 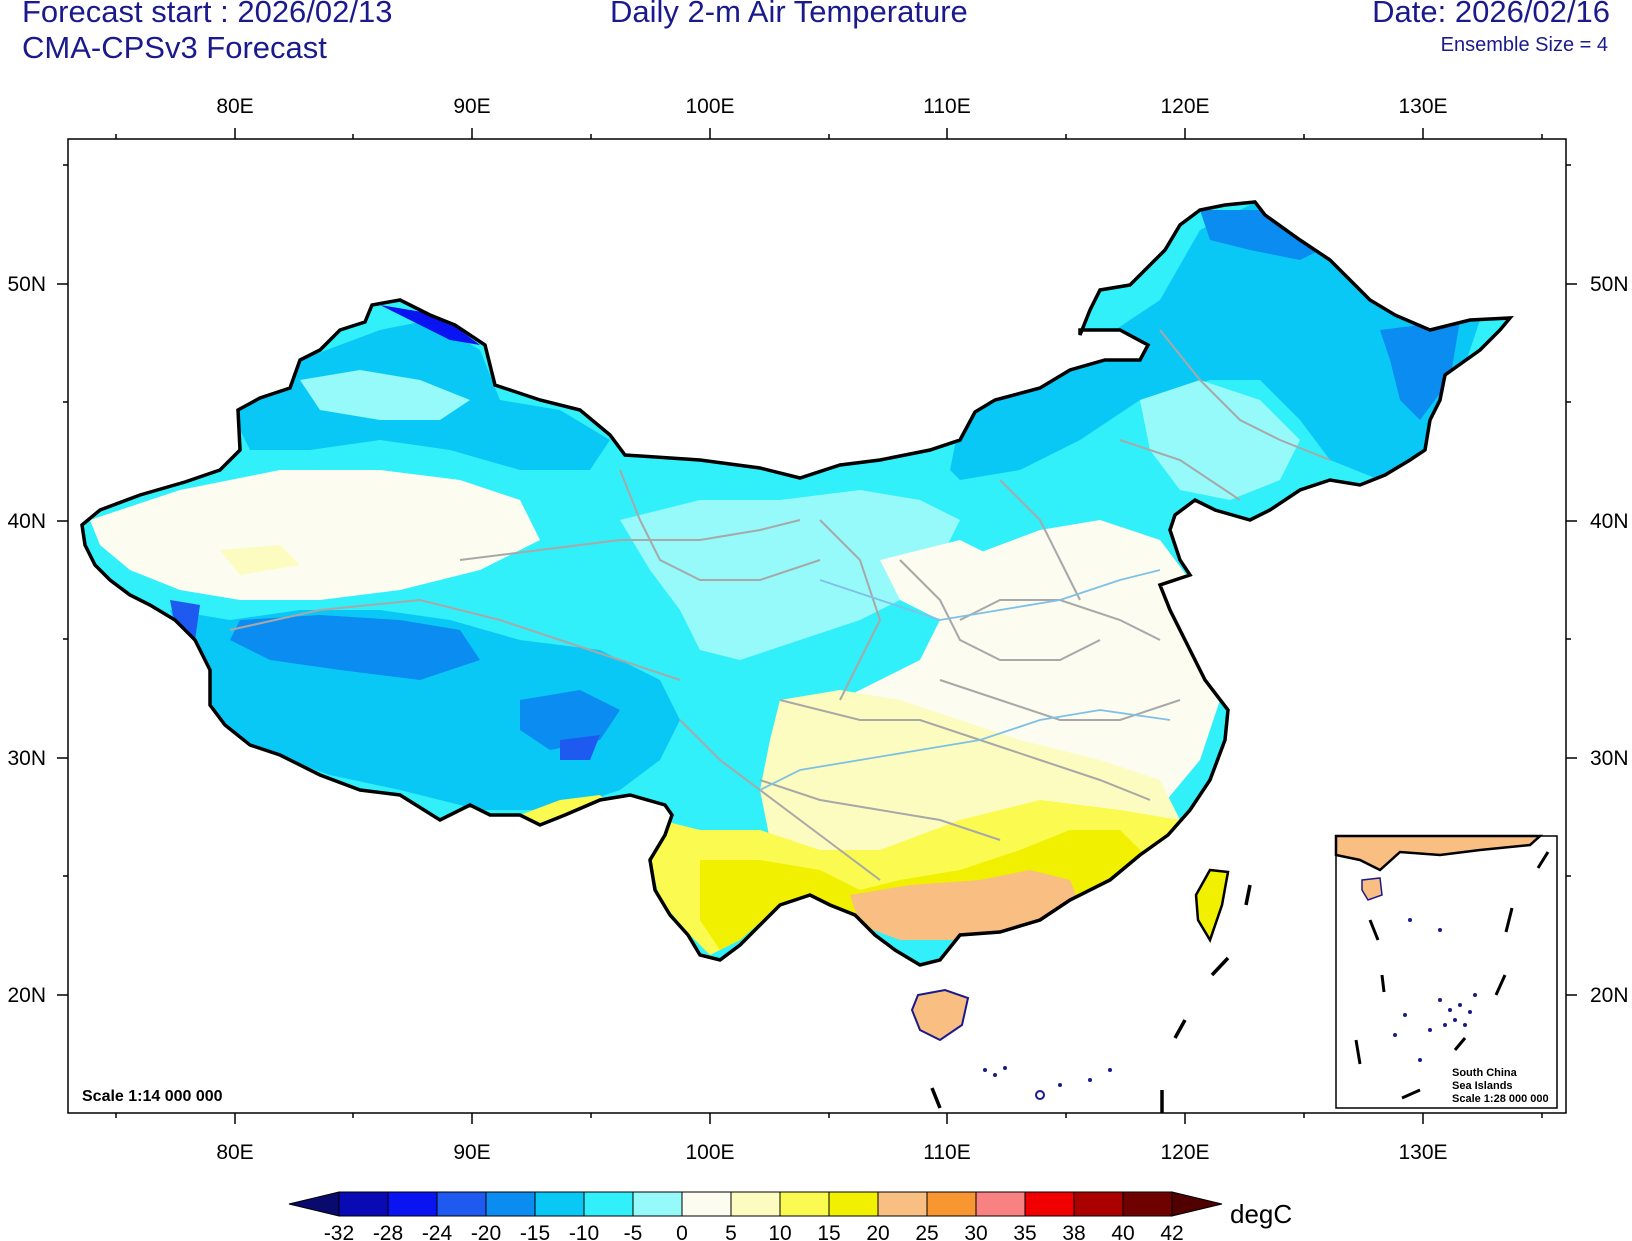 What do you see at coordinates (731, 1231) in the screenshot?
I see `colorbar-tick-label: 5` at bounding box center [731, 1231].